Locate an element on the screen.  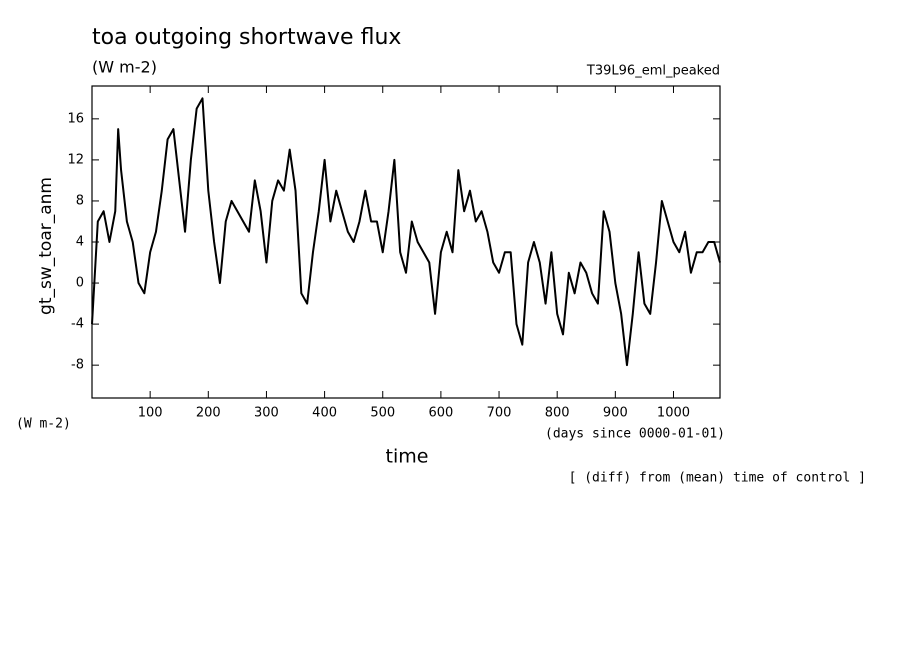
units-label: (W m-2) is located at coordinates (43, 424).